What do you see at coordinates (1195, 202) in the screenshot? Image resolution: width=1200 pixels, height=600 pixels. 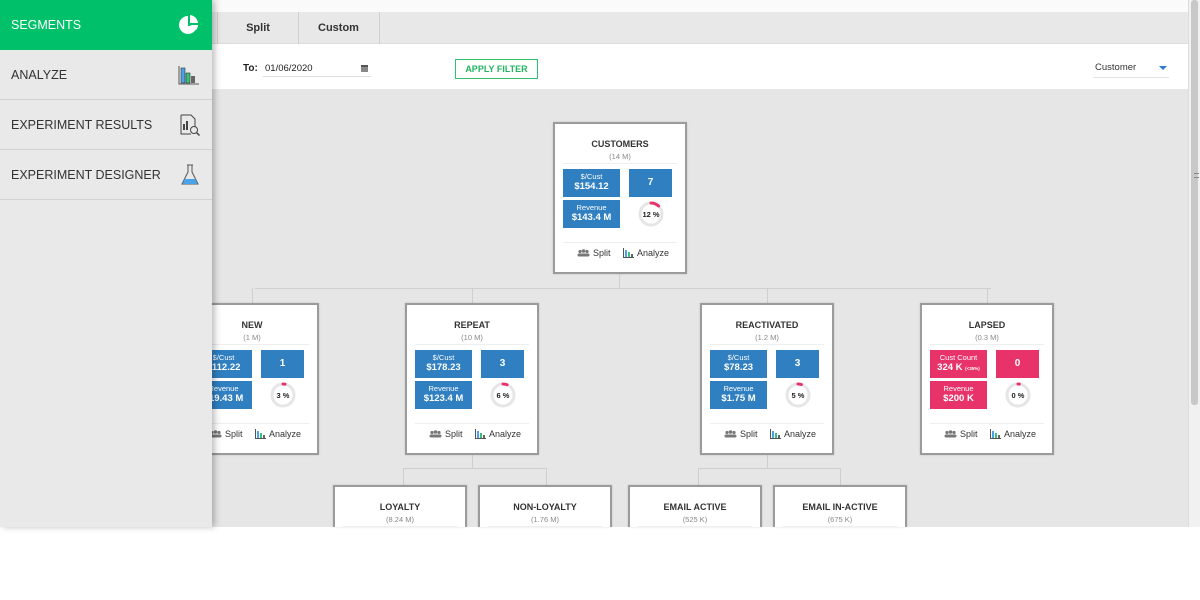 I see `scrollbar-thumb` at bounding box center [1195, 202].